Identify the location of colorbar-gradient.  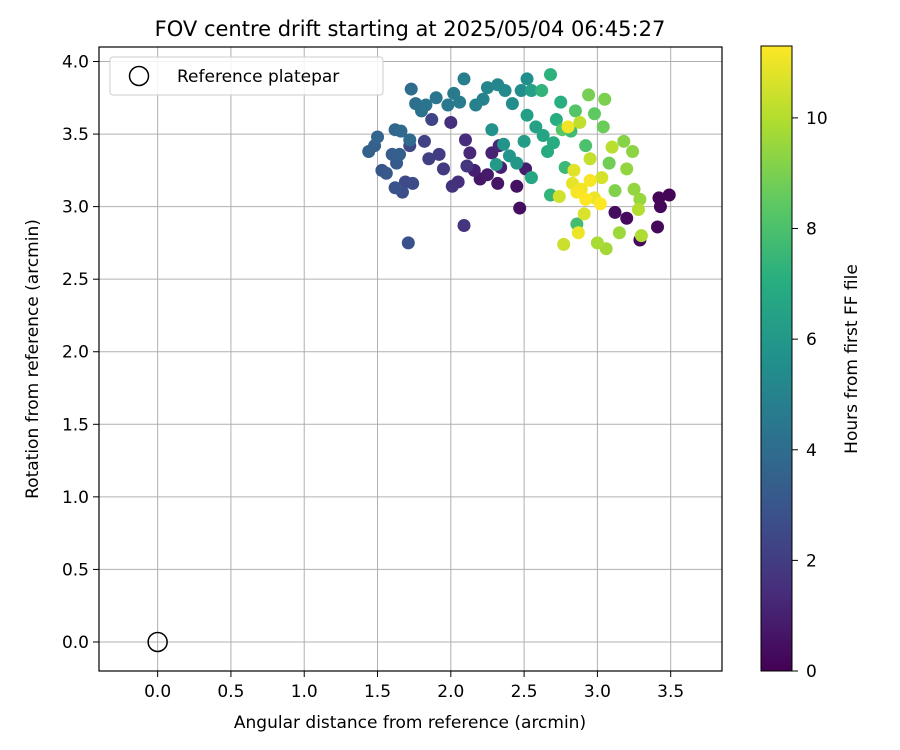
(776, 358).